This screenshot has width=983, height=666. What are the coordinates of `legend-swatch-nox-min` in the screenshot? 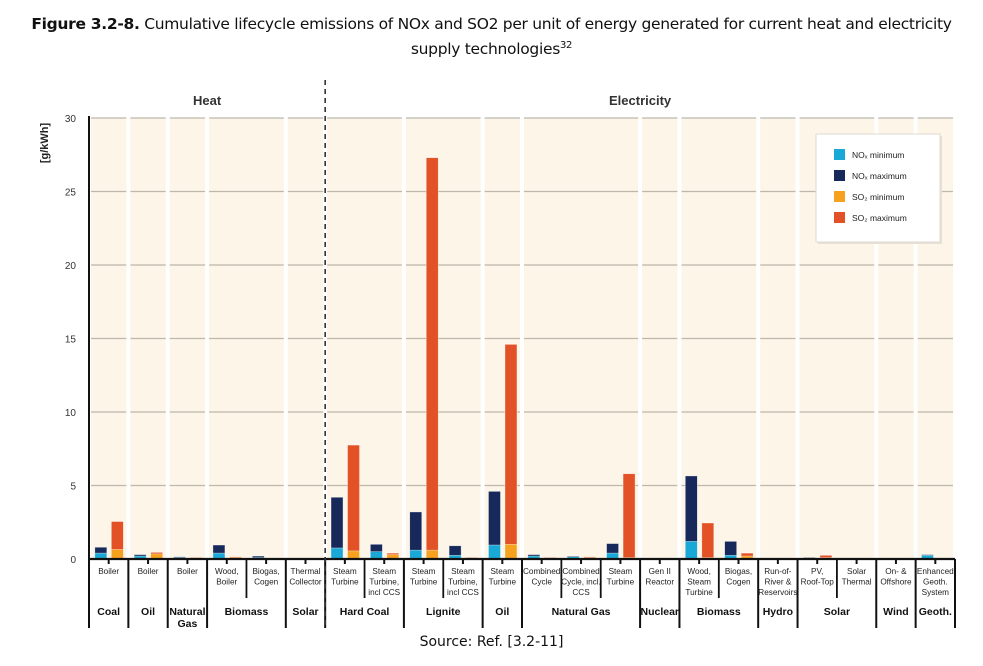 It's located at (839, 154).